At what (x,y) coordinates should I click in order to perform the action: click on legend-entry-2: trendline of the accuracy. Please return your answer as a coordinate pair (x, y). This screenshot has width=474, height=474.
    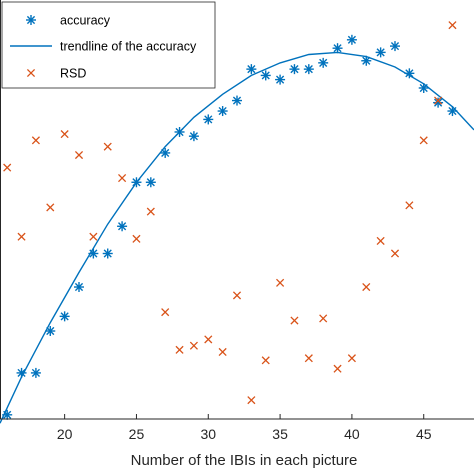
    Looking at the image, I should click on (103, 47).